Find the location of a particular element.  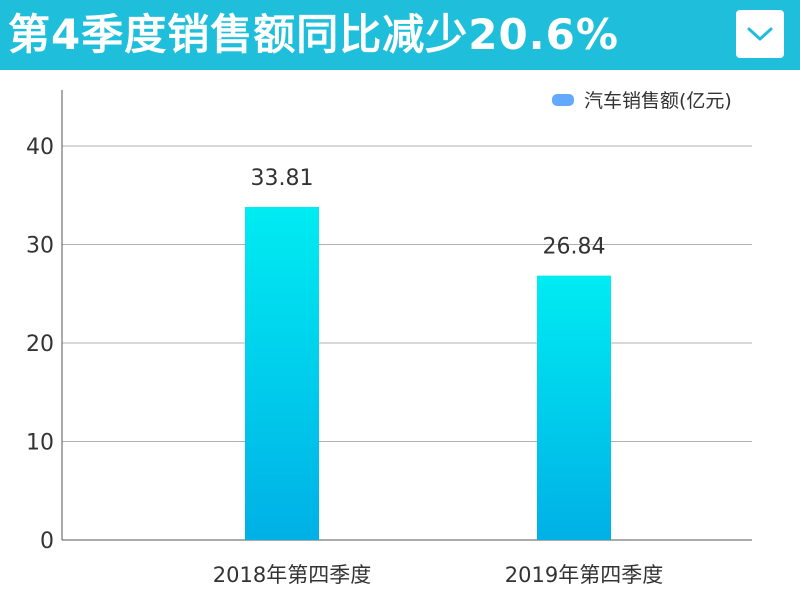

chevron-down-icon is located at coordinates (760, 34).